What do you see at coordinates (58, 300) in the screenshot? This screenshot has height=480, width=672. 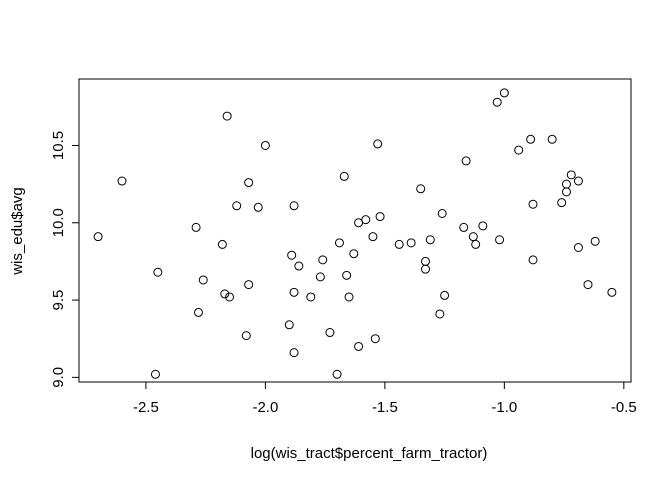 I see `y-tick-label: 9.5` at bounding box center [58, 300].